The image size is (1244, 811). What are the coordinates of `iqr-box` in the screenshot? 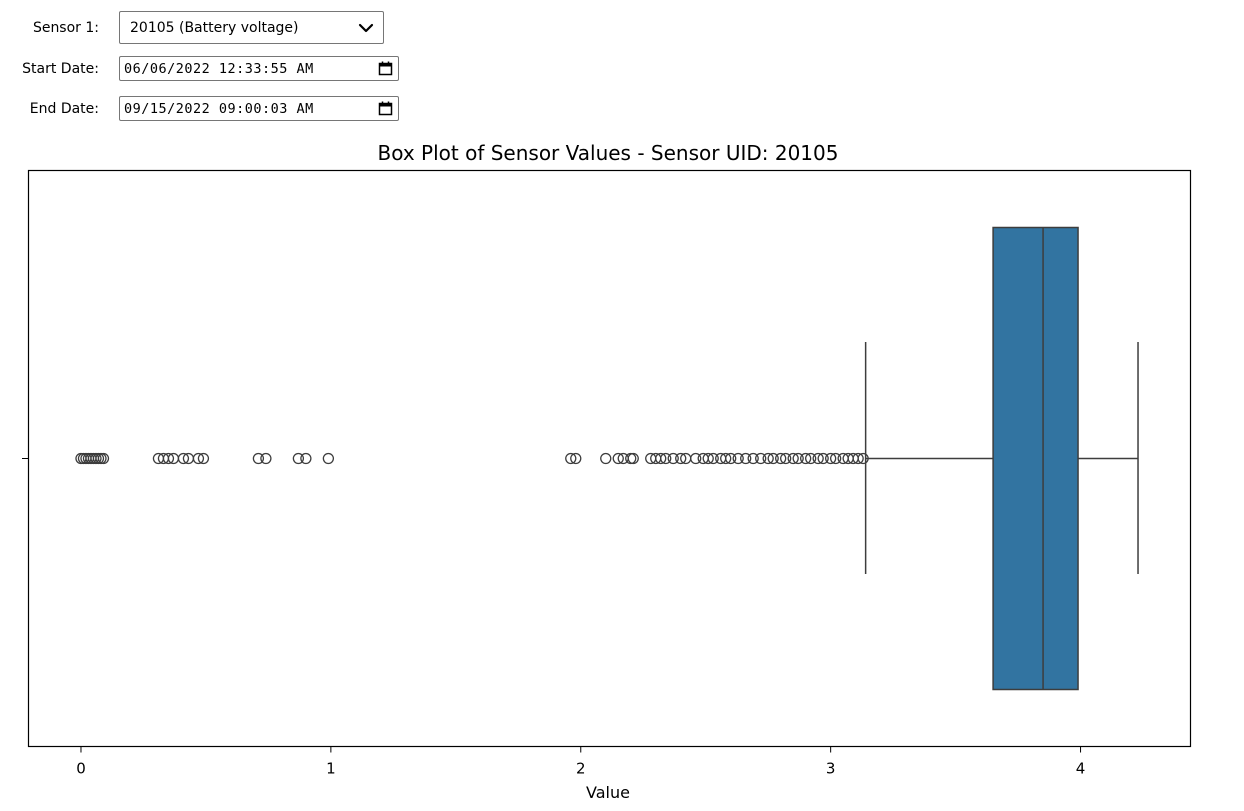 It's located at (1035, 458).